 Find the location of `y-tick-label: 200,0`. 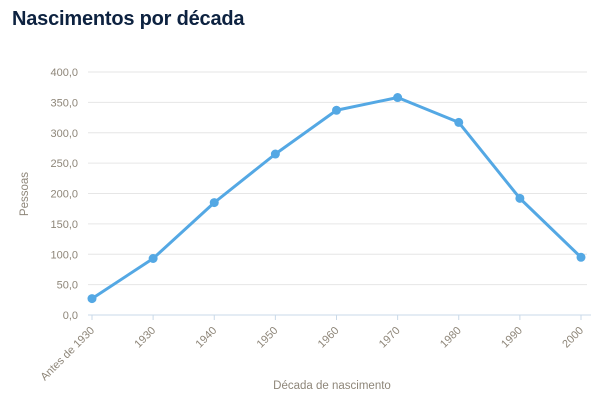

y-tick-label: 200,0 is located at coordinates (64, 195).